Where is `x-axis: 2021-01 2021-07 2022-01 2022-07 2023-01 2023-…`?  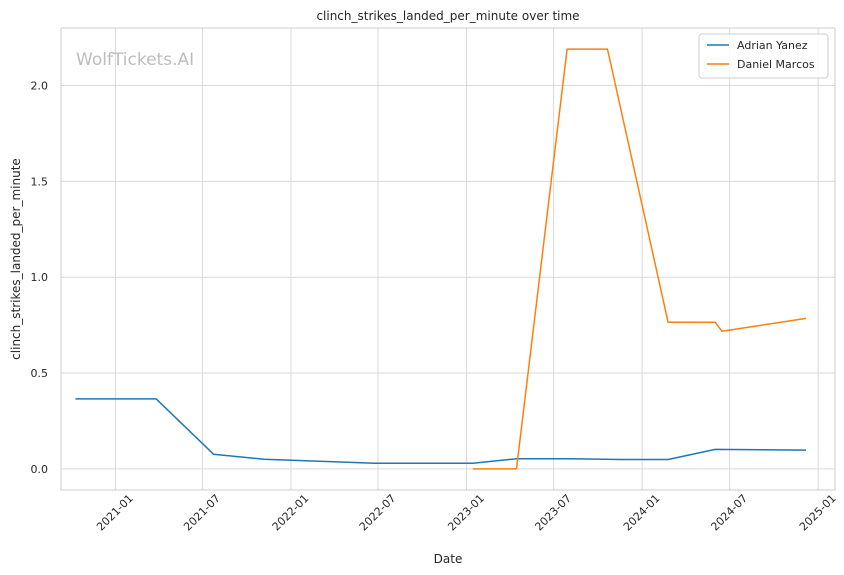 x-axis: 2021-01 2021-07 2022-01 2022-07 2023-01 2023-… is located at coordinates (466, 513).